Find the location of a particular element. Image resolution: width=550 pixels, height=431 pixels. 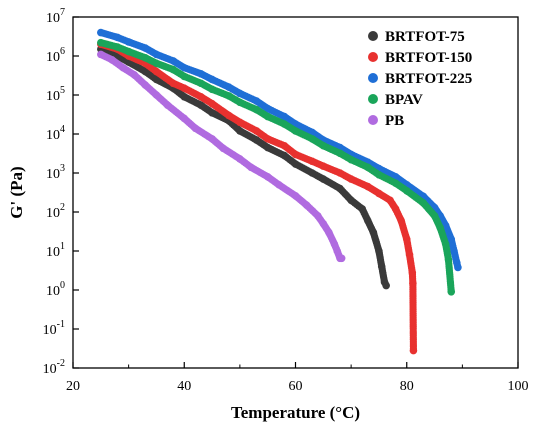

legend-item: BPAV is located at coordinates (395, 100).